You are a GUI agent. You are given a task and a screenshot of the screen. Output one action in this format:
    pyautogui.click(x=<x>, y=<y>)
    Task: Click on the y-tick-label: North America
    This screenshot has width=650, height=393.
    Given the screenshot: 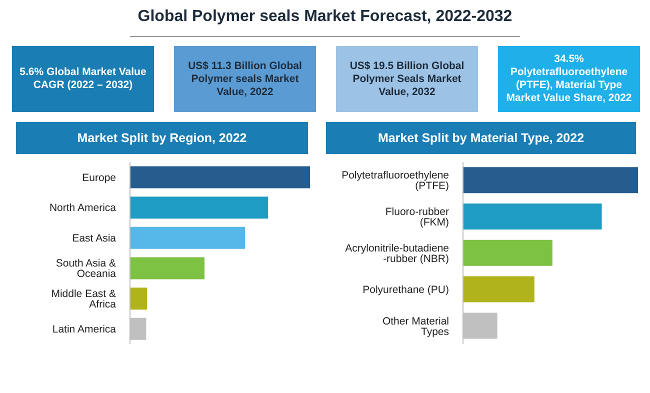 What is the action you would take?
    pyautogui.click(x=82, y=208)
    